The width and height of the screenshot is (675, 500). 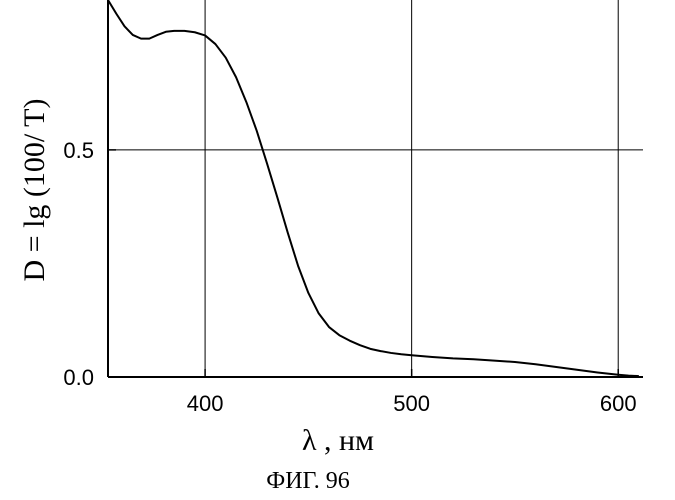 What do you see at coordinates (78, 377) in the screenshot?
I see `y-tick-label: 0.0` at bounding box center [78, 377].